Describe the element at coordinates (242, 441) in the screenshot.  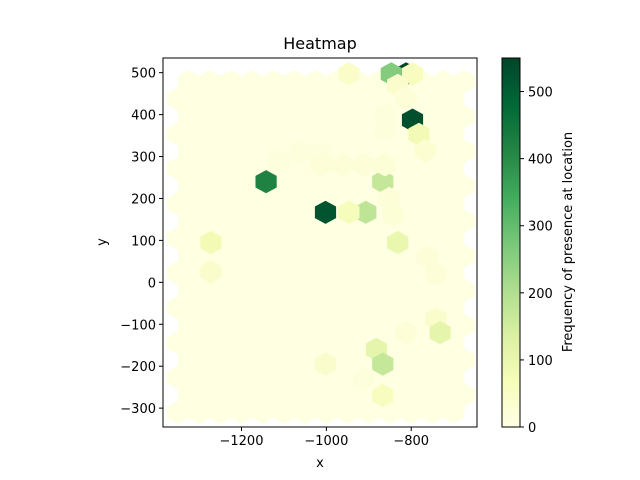
I see `x-tick-label: −1200` at that location.